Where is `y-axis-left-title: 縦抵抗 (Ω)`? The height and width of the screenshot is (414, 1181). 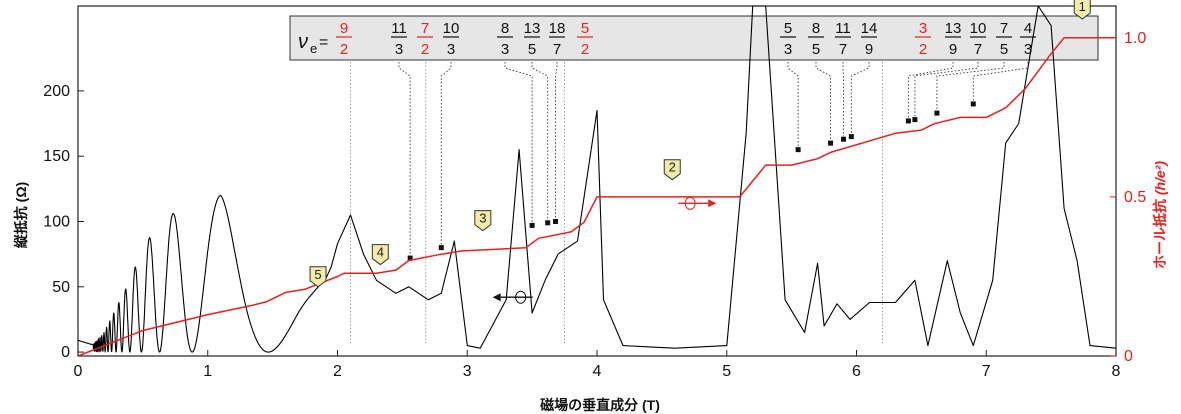 y-axis-left-title: 縦抵抗 (Ω) is located at coordinates (21, 215).